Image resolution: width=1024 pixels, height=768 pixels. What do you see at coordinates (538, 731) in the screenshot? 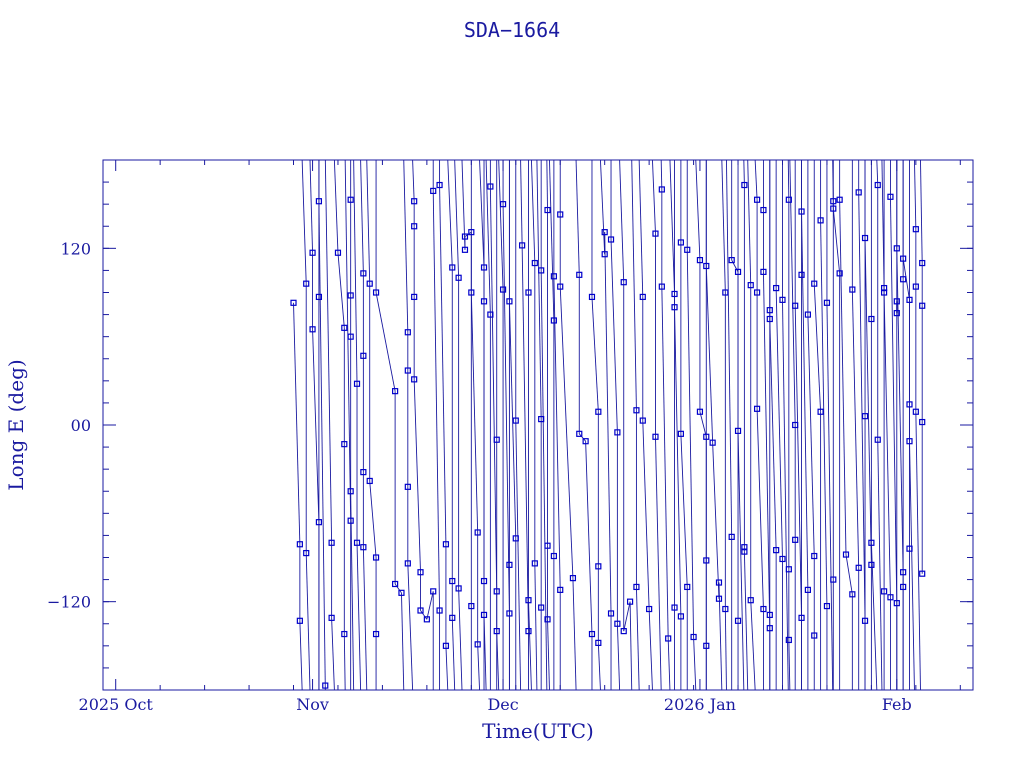
I see `x-axis-label: Time(UTC)` at bounding box center [538, 731].